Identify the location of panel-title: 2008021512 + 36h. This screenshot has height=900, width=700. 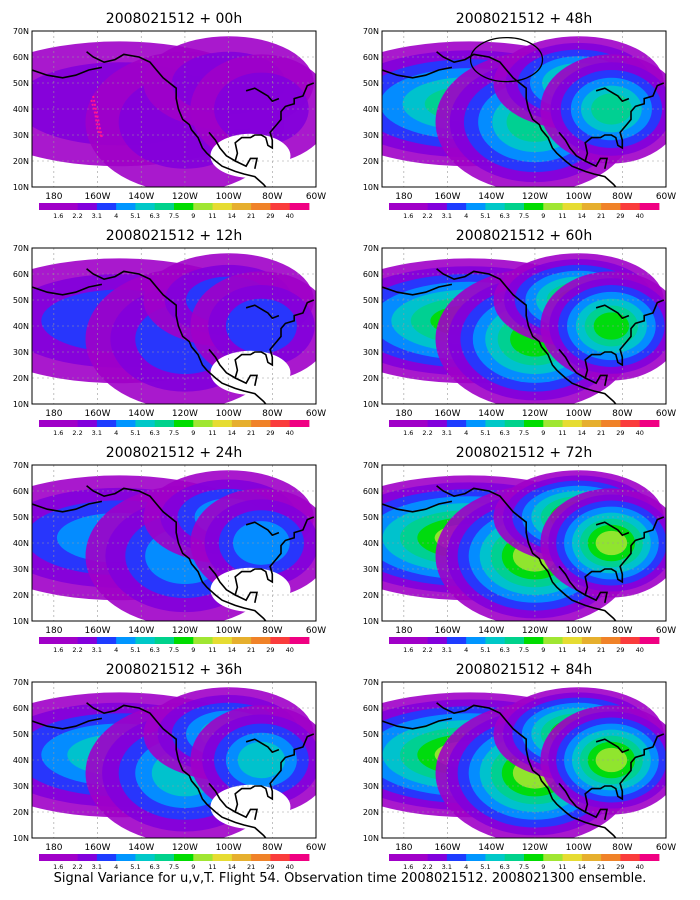
(174, 670).